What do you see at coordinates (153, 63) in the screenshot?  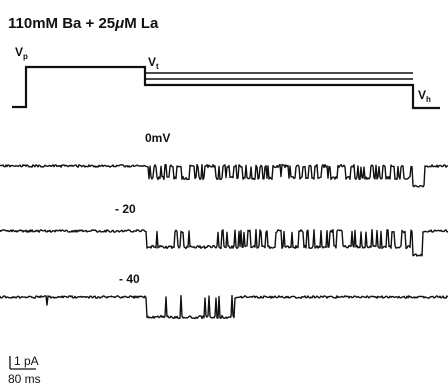 I see `vt-label: Vt` at bounding box center [153, 63].